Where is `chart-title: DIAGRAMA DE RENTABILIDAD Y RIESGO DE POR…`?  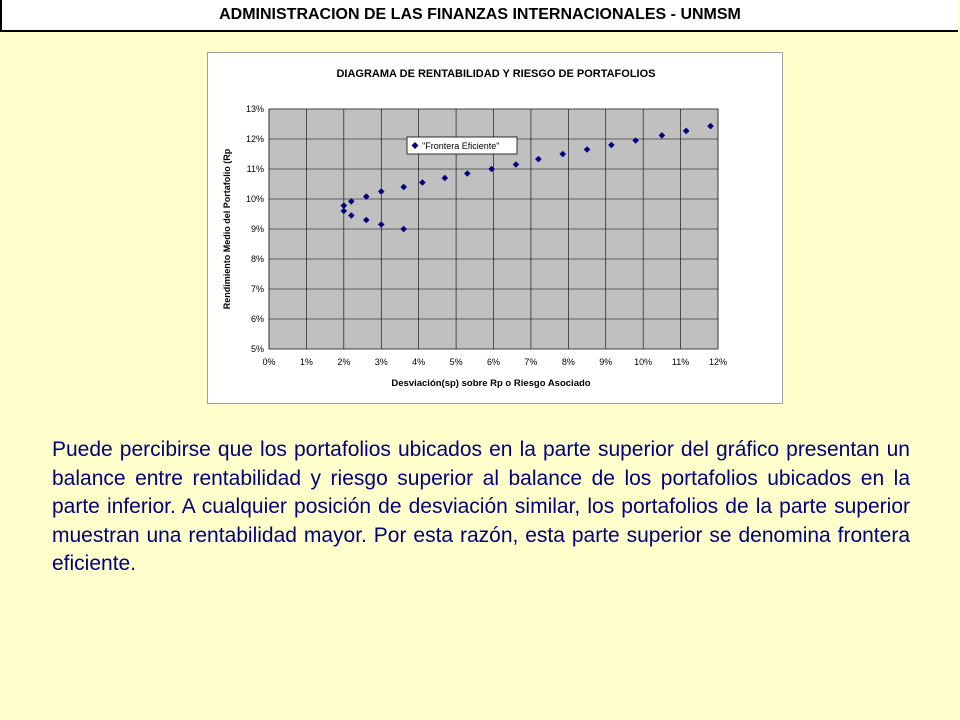 chart-title: DIAGRAMA DE RENTABILIDAD Y RIESGO DE POR… is located at coordinates (495, 74).